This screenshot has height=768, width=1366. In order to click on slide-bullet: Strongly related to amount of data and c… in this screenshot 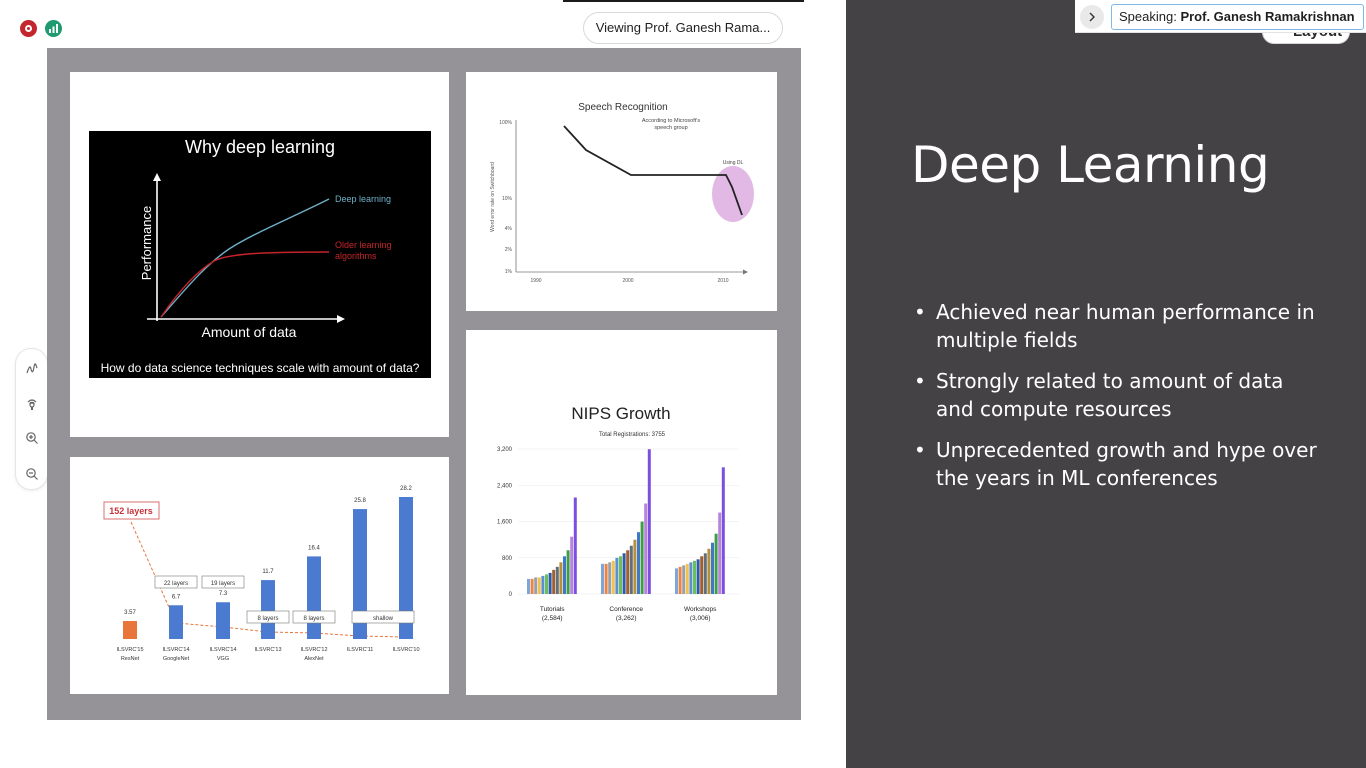, I will do `click(1119, 395)`.